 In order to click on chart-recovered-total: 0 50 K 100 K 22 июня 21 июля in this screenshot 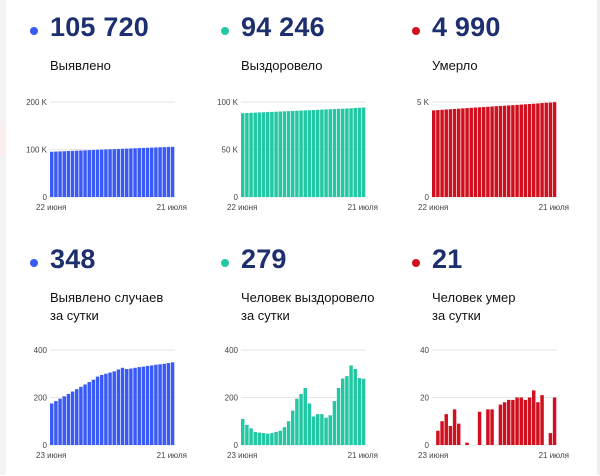, I will do `click(297, 155)`.